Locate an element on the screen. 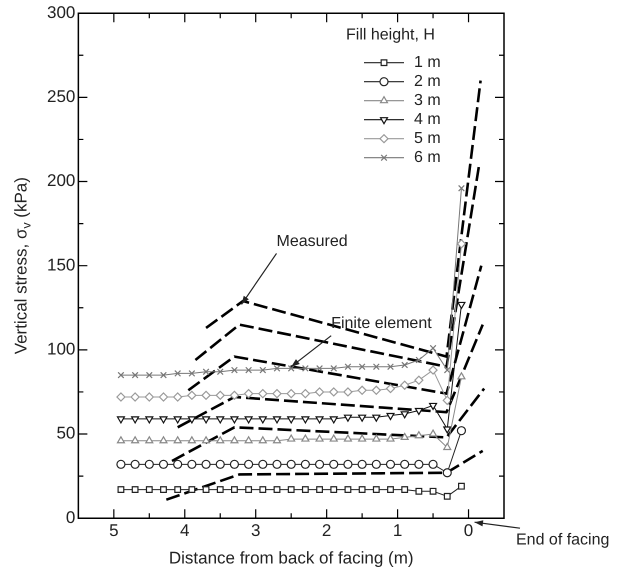  y-axis-title: Vertical stress, σv (kPa) is located at coordinates (23, 265).